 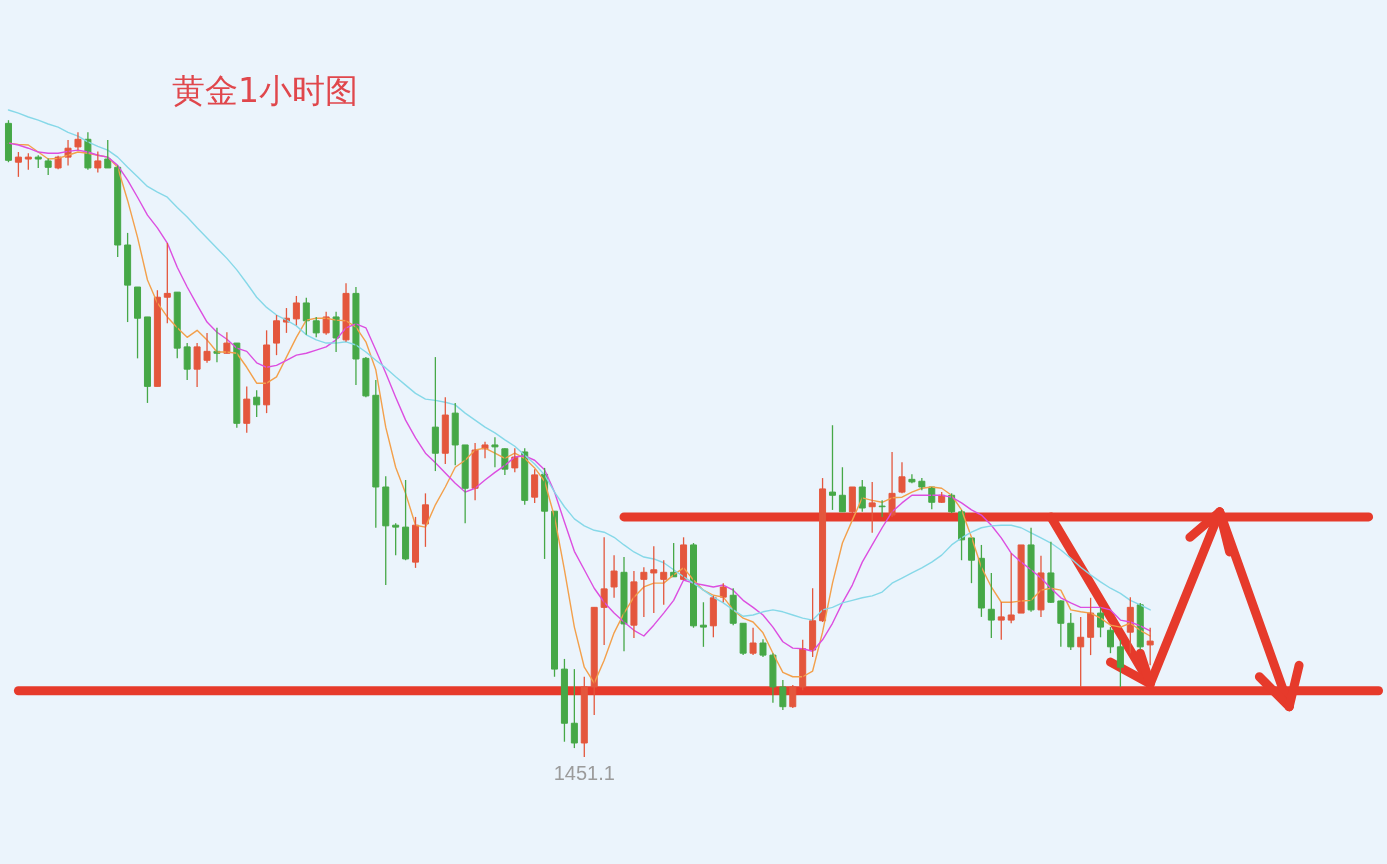 What do you see at coordinates (584, 773) in the screenshot?
I see `annotation: 1451.1` at bounding box center [584, 773].